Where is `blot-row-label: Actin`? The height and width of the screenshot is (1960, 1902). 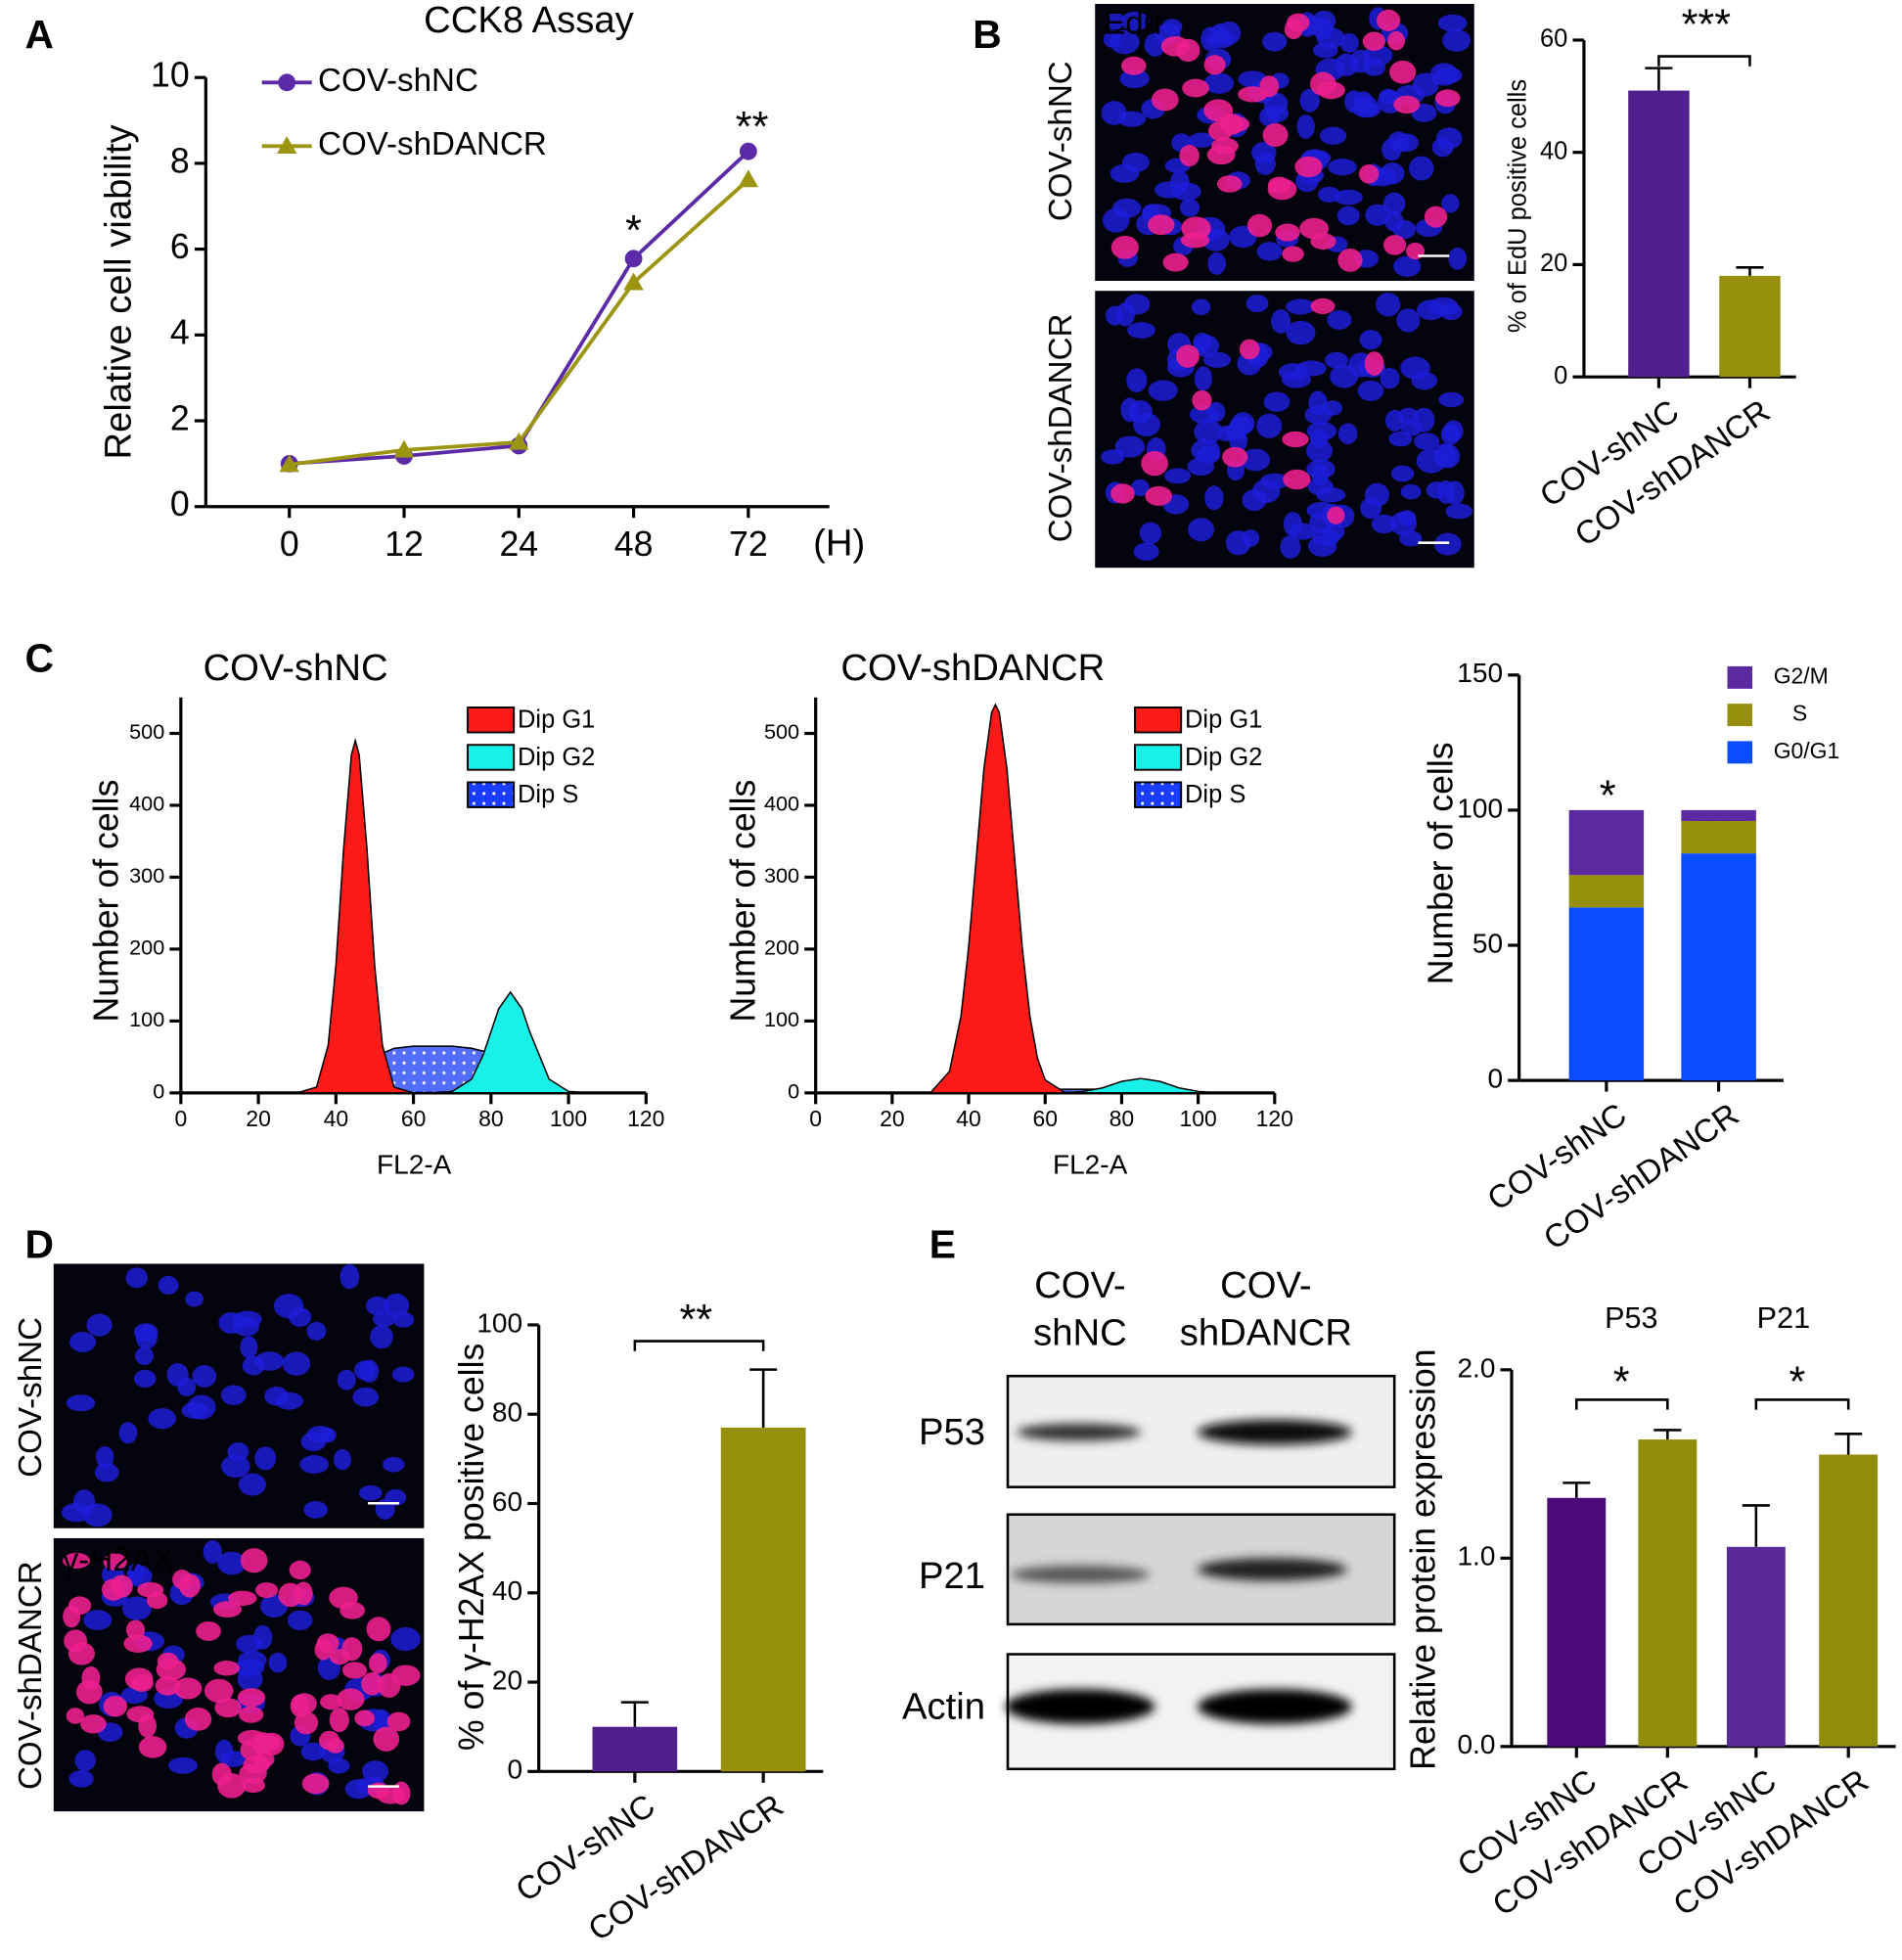 blot-row-label: Actin is located at coordinates (944, 1707).